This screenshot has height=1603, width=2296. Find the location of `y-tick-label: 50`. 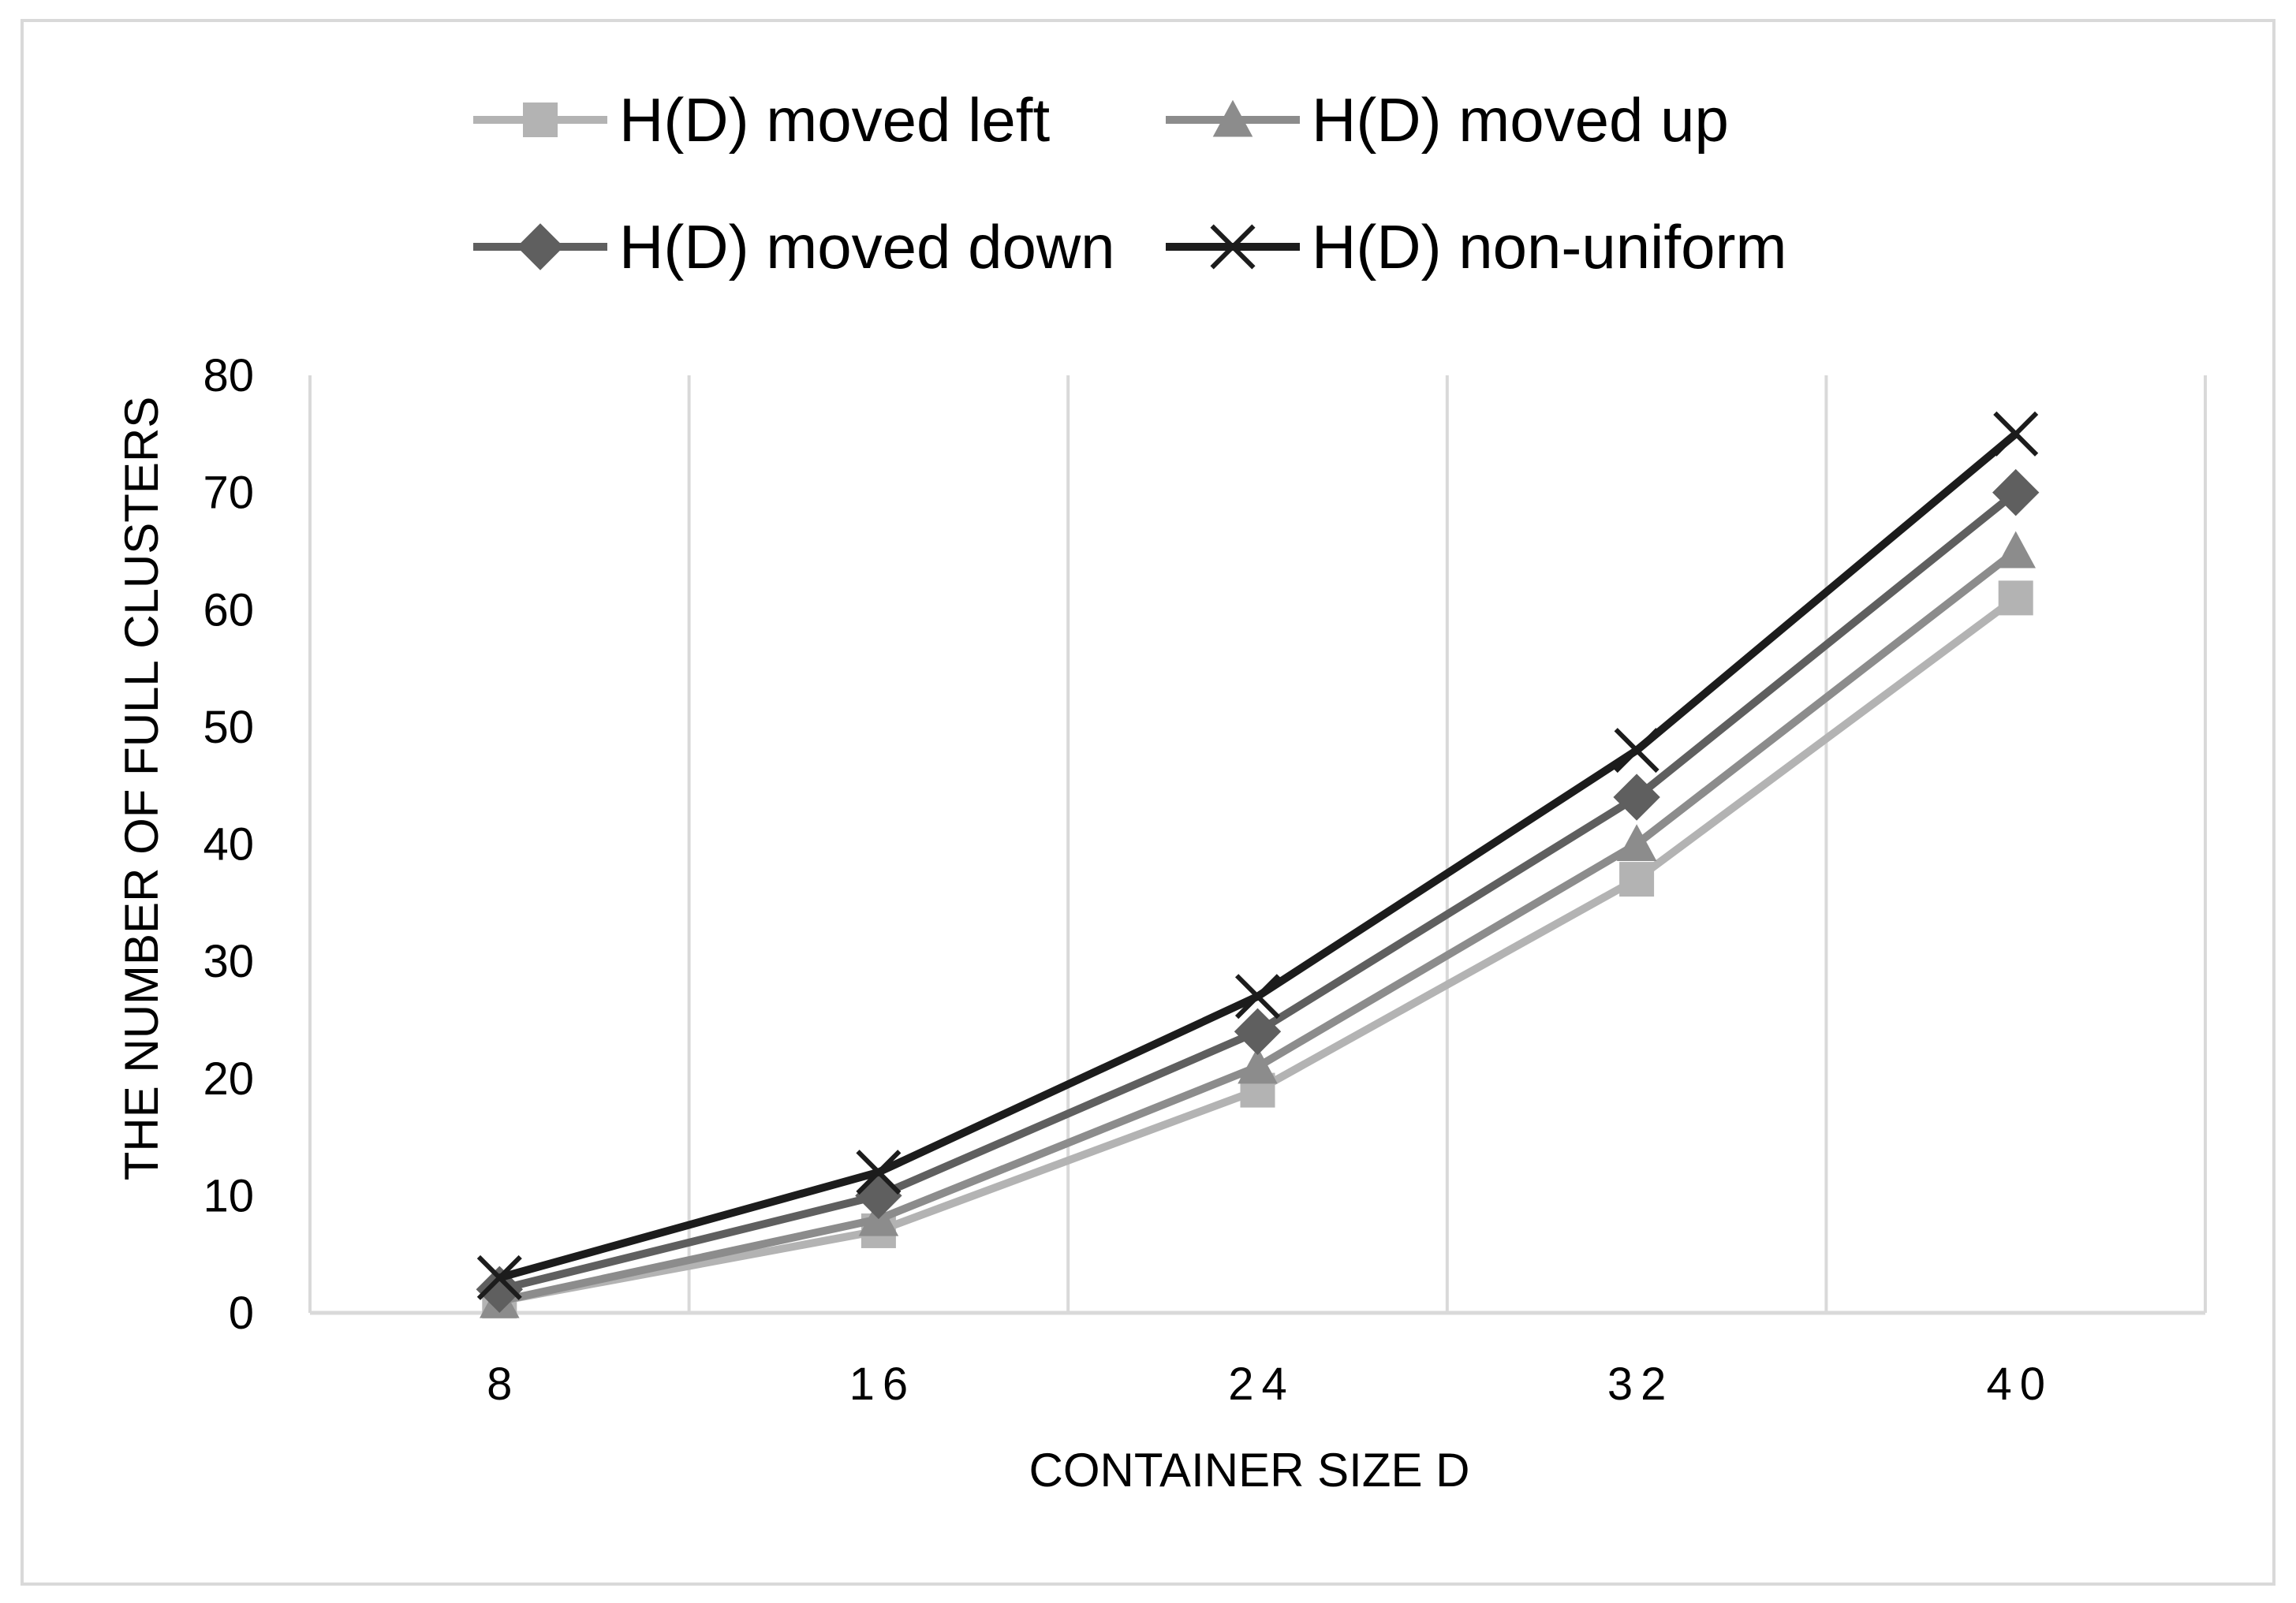

y-tick-label: 50 is located at coordinates (228, 728).